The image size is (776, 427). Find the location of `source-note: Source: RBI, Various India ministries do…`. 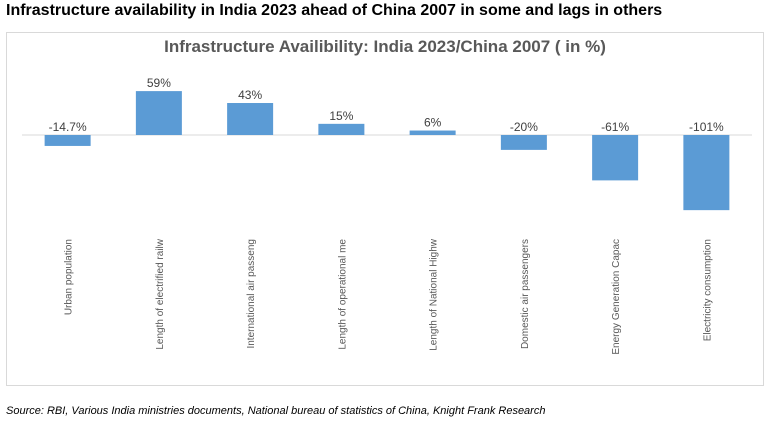

source-note: Source: RBI, Various India ministries do… is located at coordinates (276, 411).